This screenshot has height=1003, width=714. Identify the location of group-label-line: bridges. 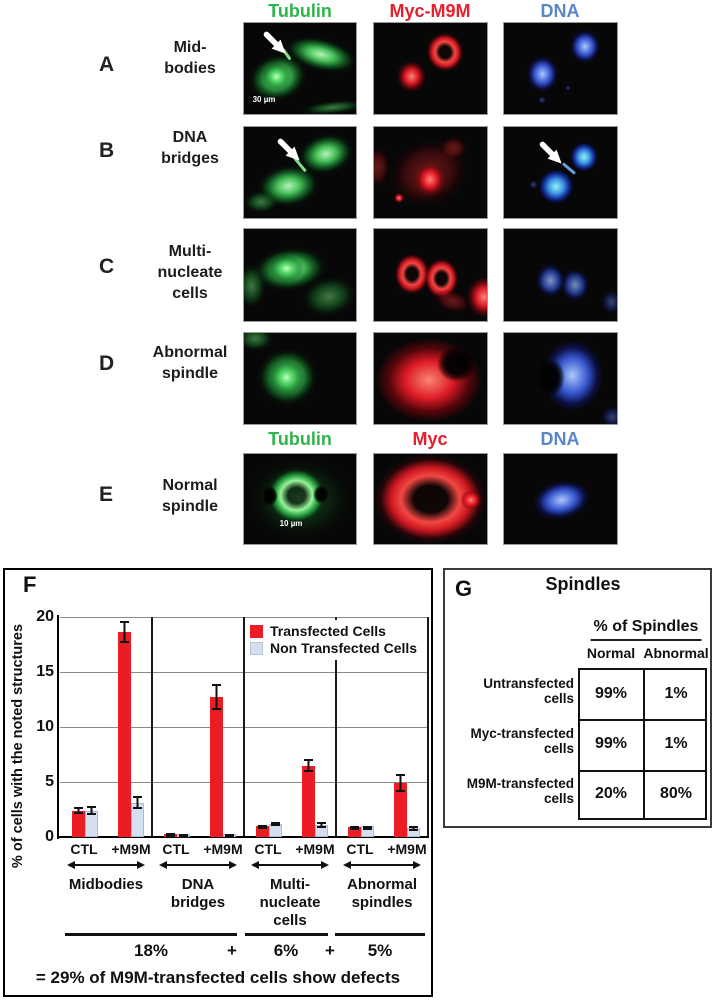
(198, 902).